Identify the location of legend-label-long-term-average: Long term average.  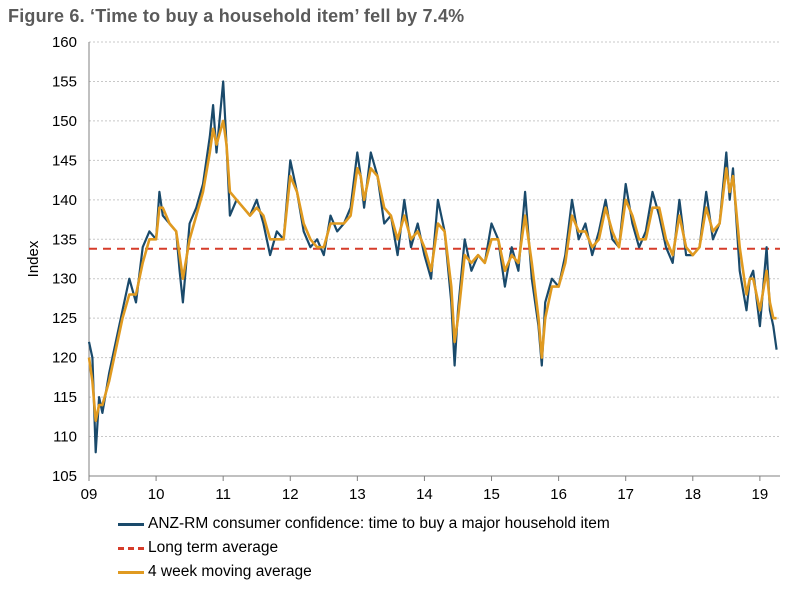
(213, 547).